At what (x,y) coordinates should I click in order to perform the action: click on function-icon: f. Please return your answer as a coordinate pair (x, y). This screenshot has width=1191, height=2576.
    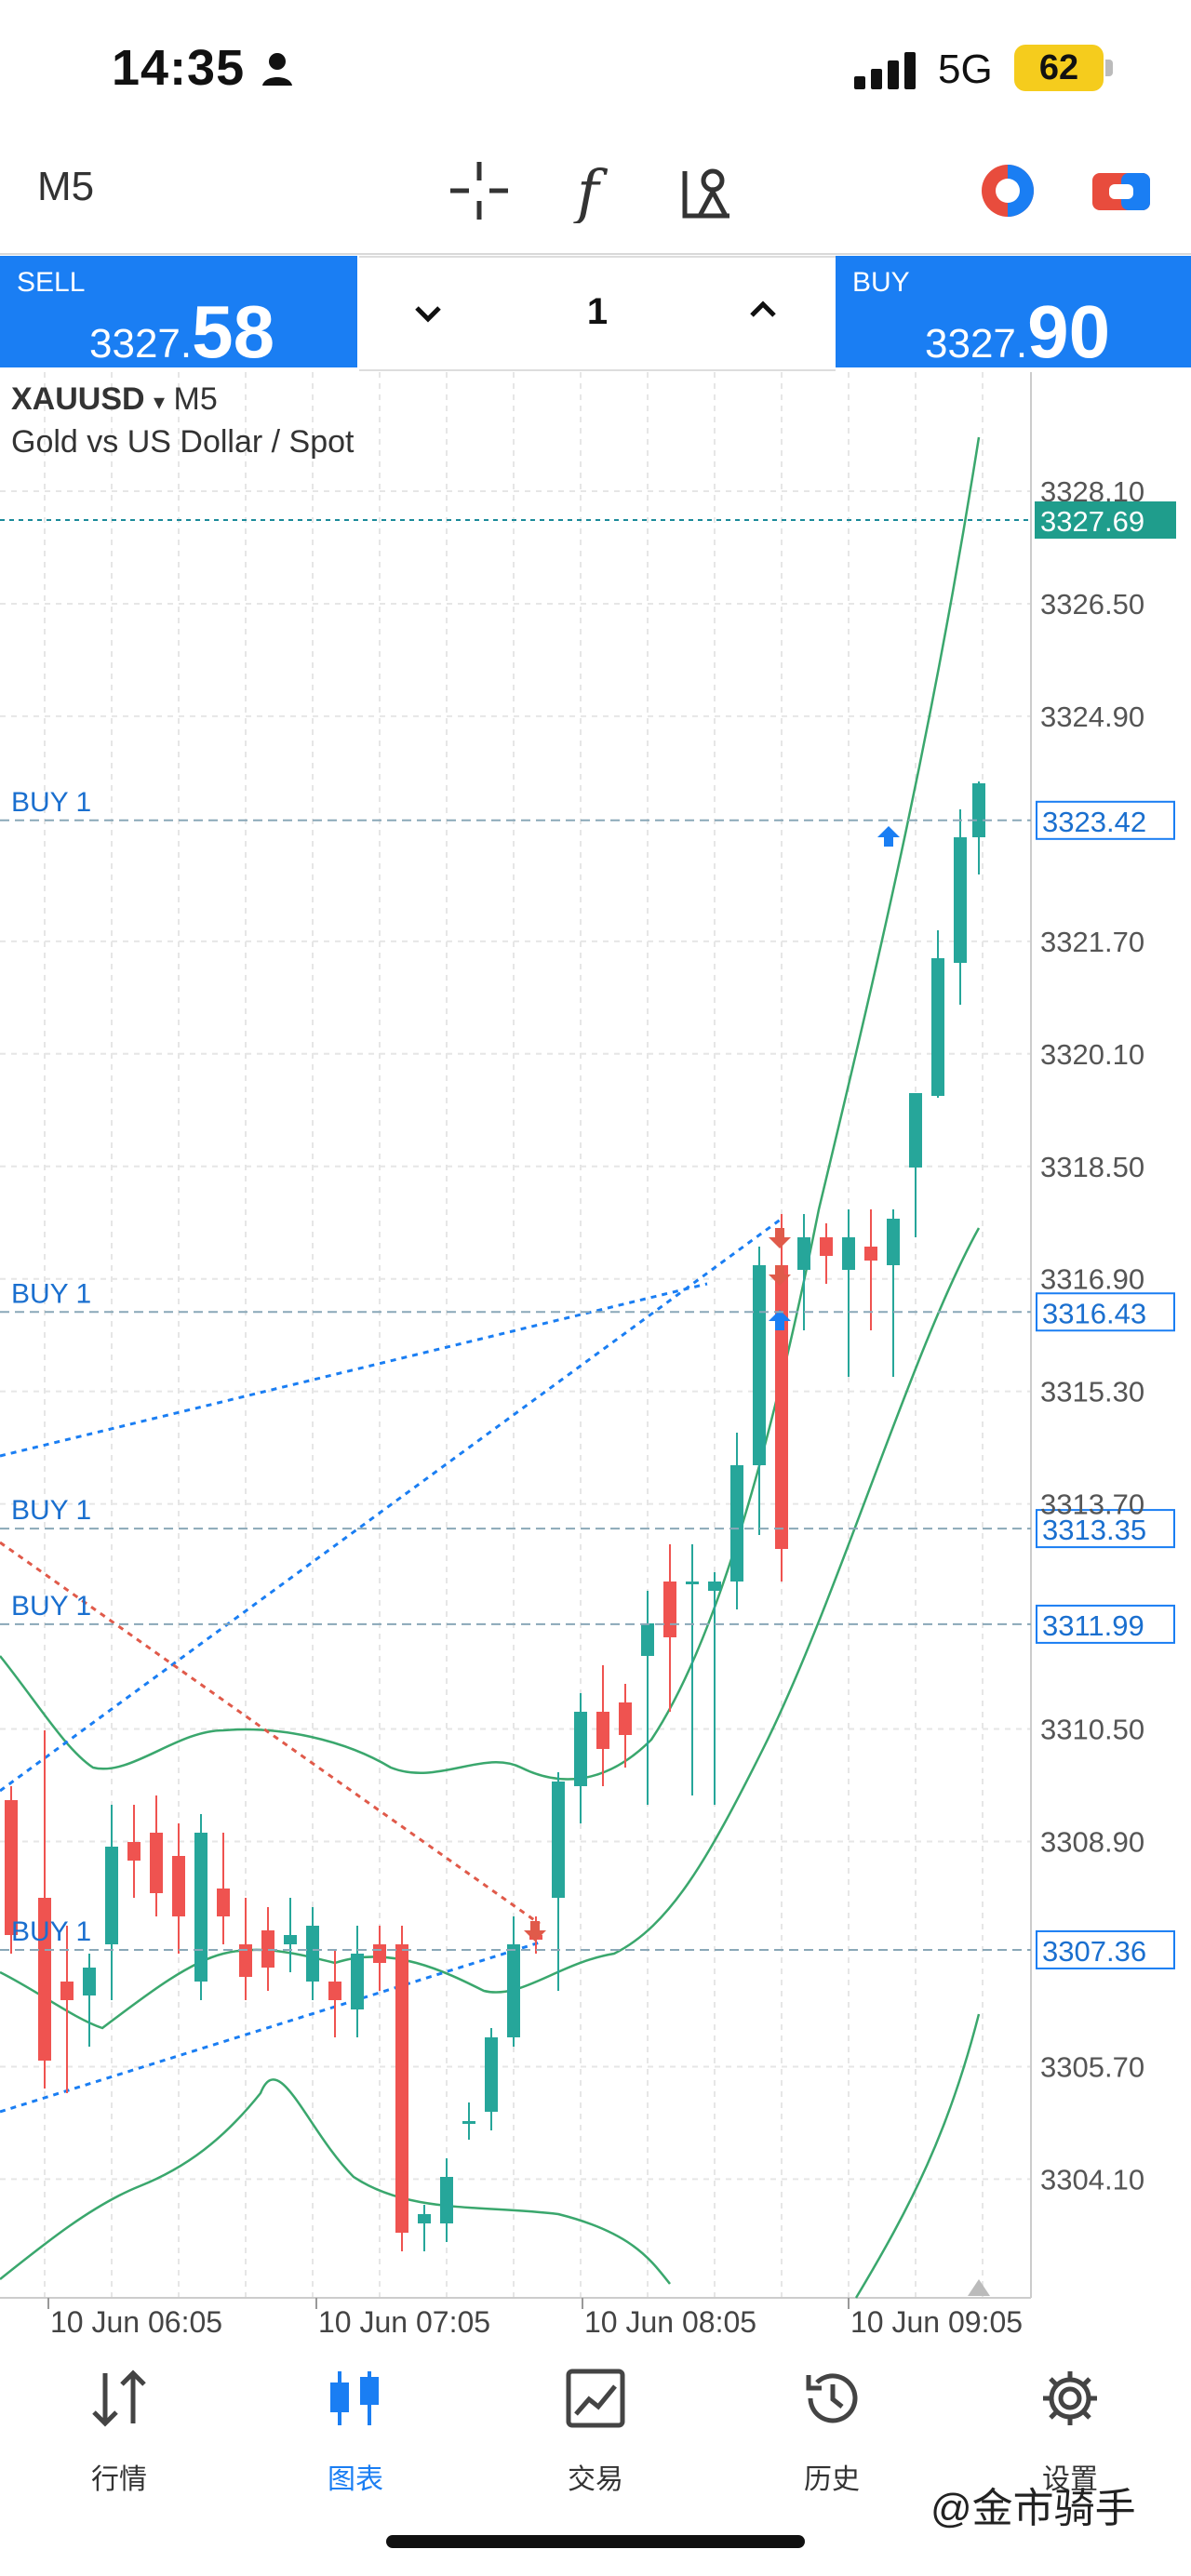
    Looking at the image, I should click on (596, 190).